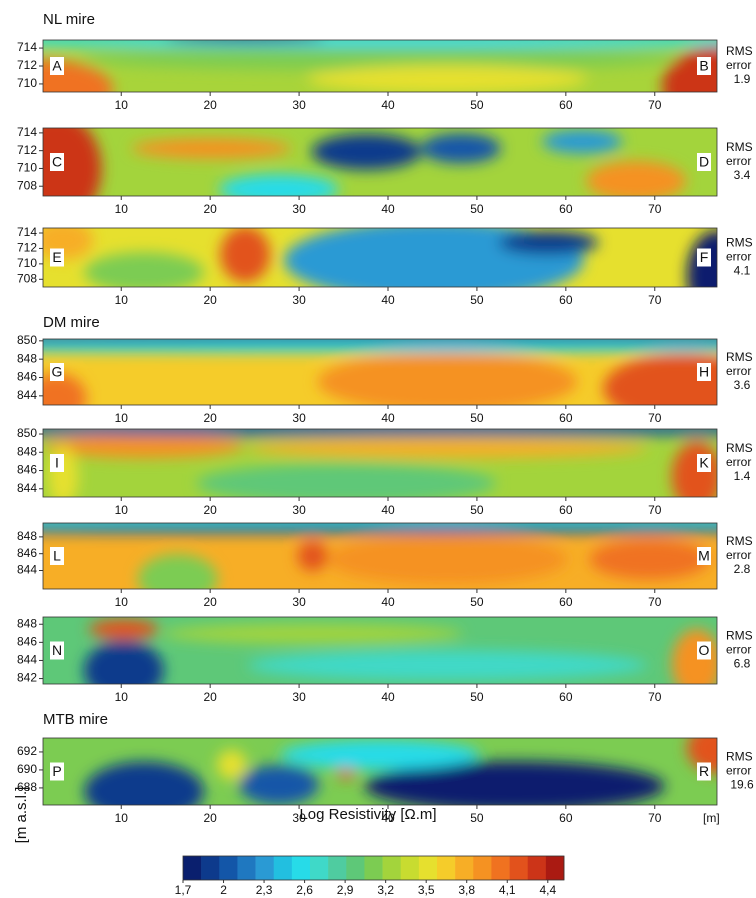  Describe the element at coordinates (27, 451) in the screenshot. I see `y-tick-label: 848` at that location.